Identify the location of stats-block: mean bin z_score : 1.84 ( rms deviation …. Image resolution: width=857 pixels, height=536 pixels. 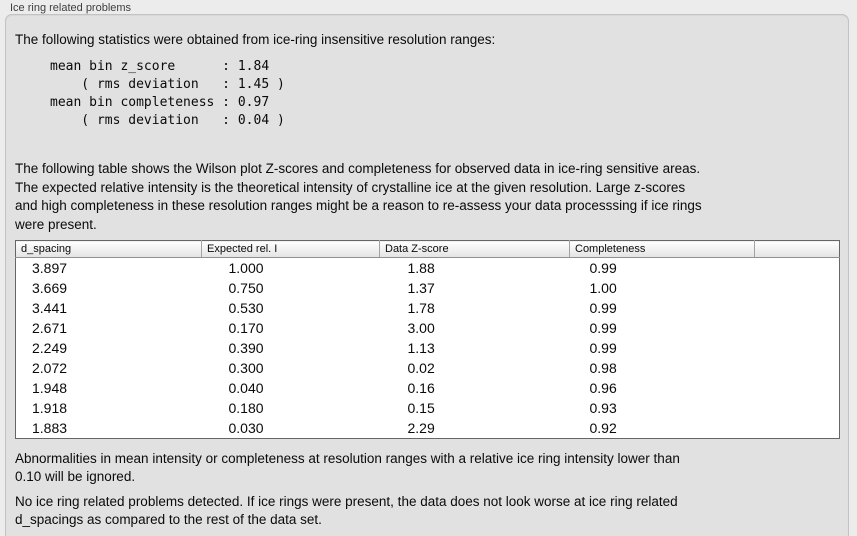
(167, 93).